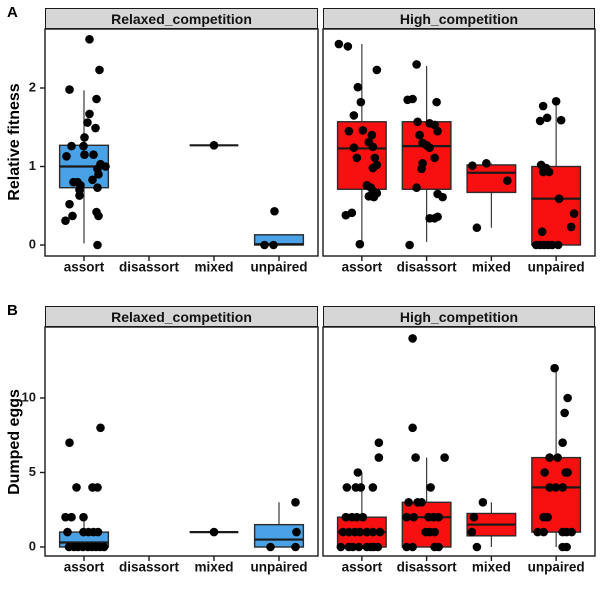 This screenshot has width=600, height=600. Describe the element at coordinates (459, 18) in the screenshot. I see `facet-strip-high-competition-a: High_competition` at that location.